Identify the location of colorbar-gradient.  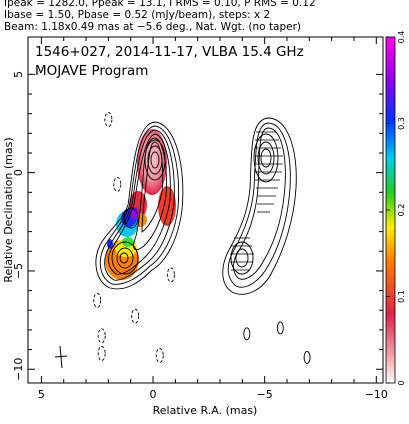
(390, 210).